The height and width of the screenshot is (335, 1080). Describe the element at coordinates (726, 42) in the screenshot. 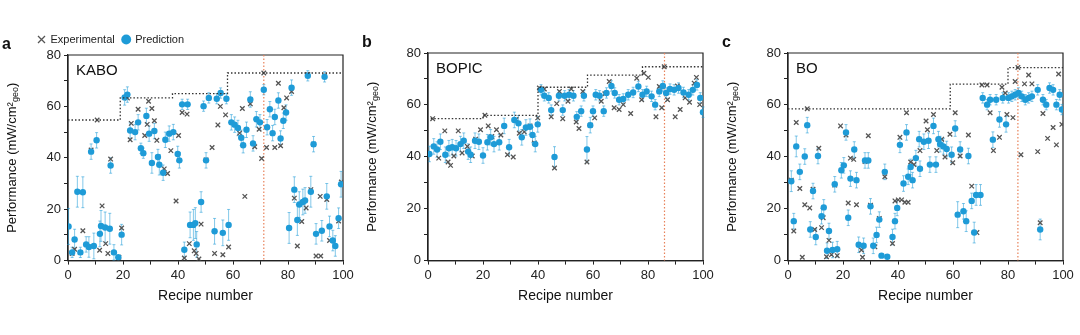

I see `text: c` at that location.